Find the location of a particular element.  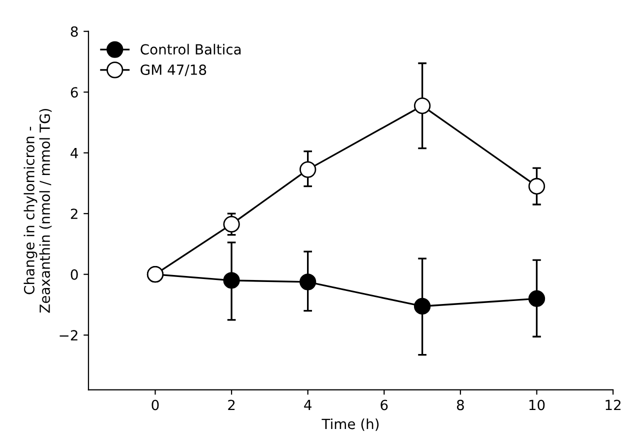

y-tick-label: −2 is located at coordinates (69, 335).